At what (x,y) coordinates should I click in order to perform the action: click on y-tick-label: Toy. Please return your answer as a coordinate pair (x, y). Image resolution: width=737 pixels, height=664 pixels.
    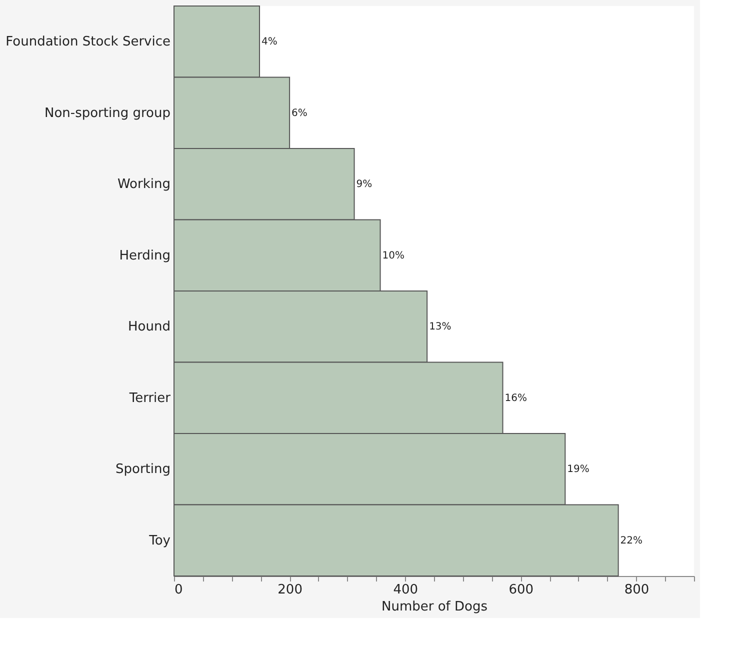
    Looking at the image, I should click on (159, 540).